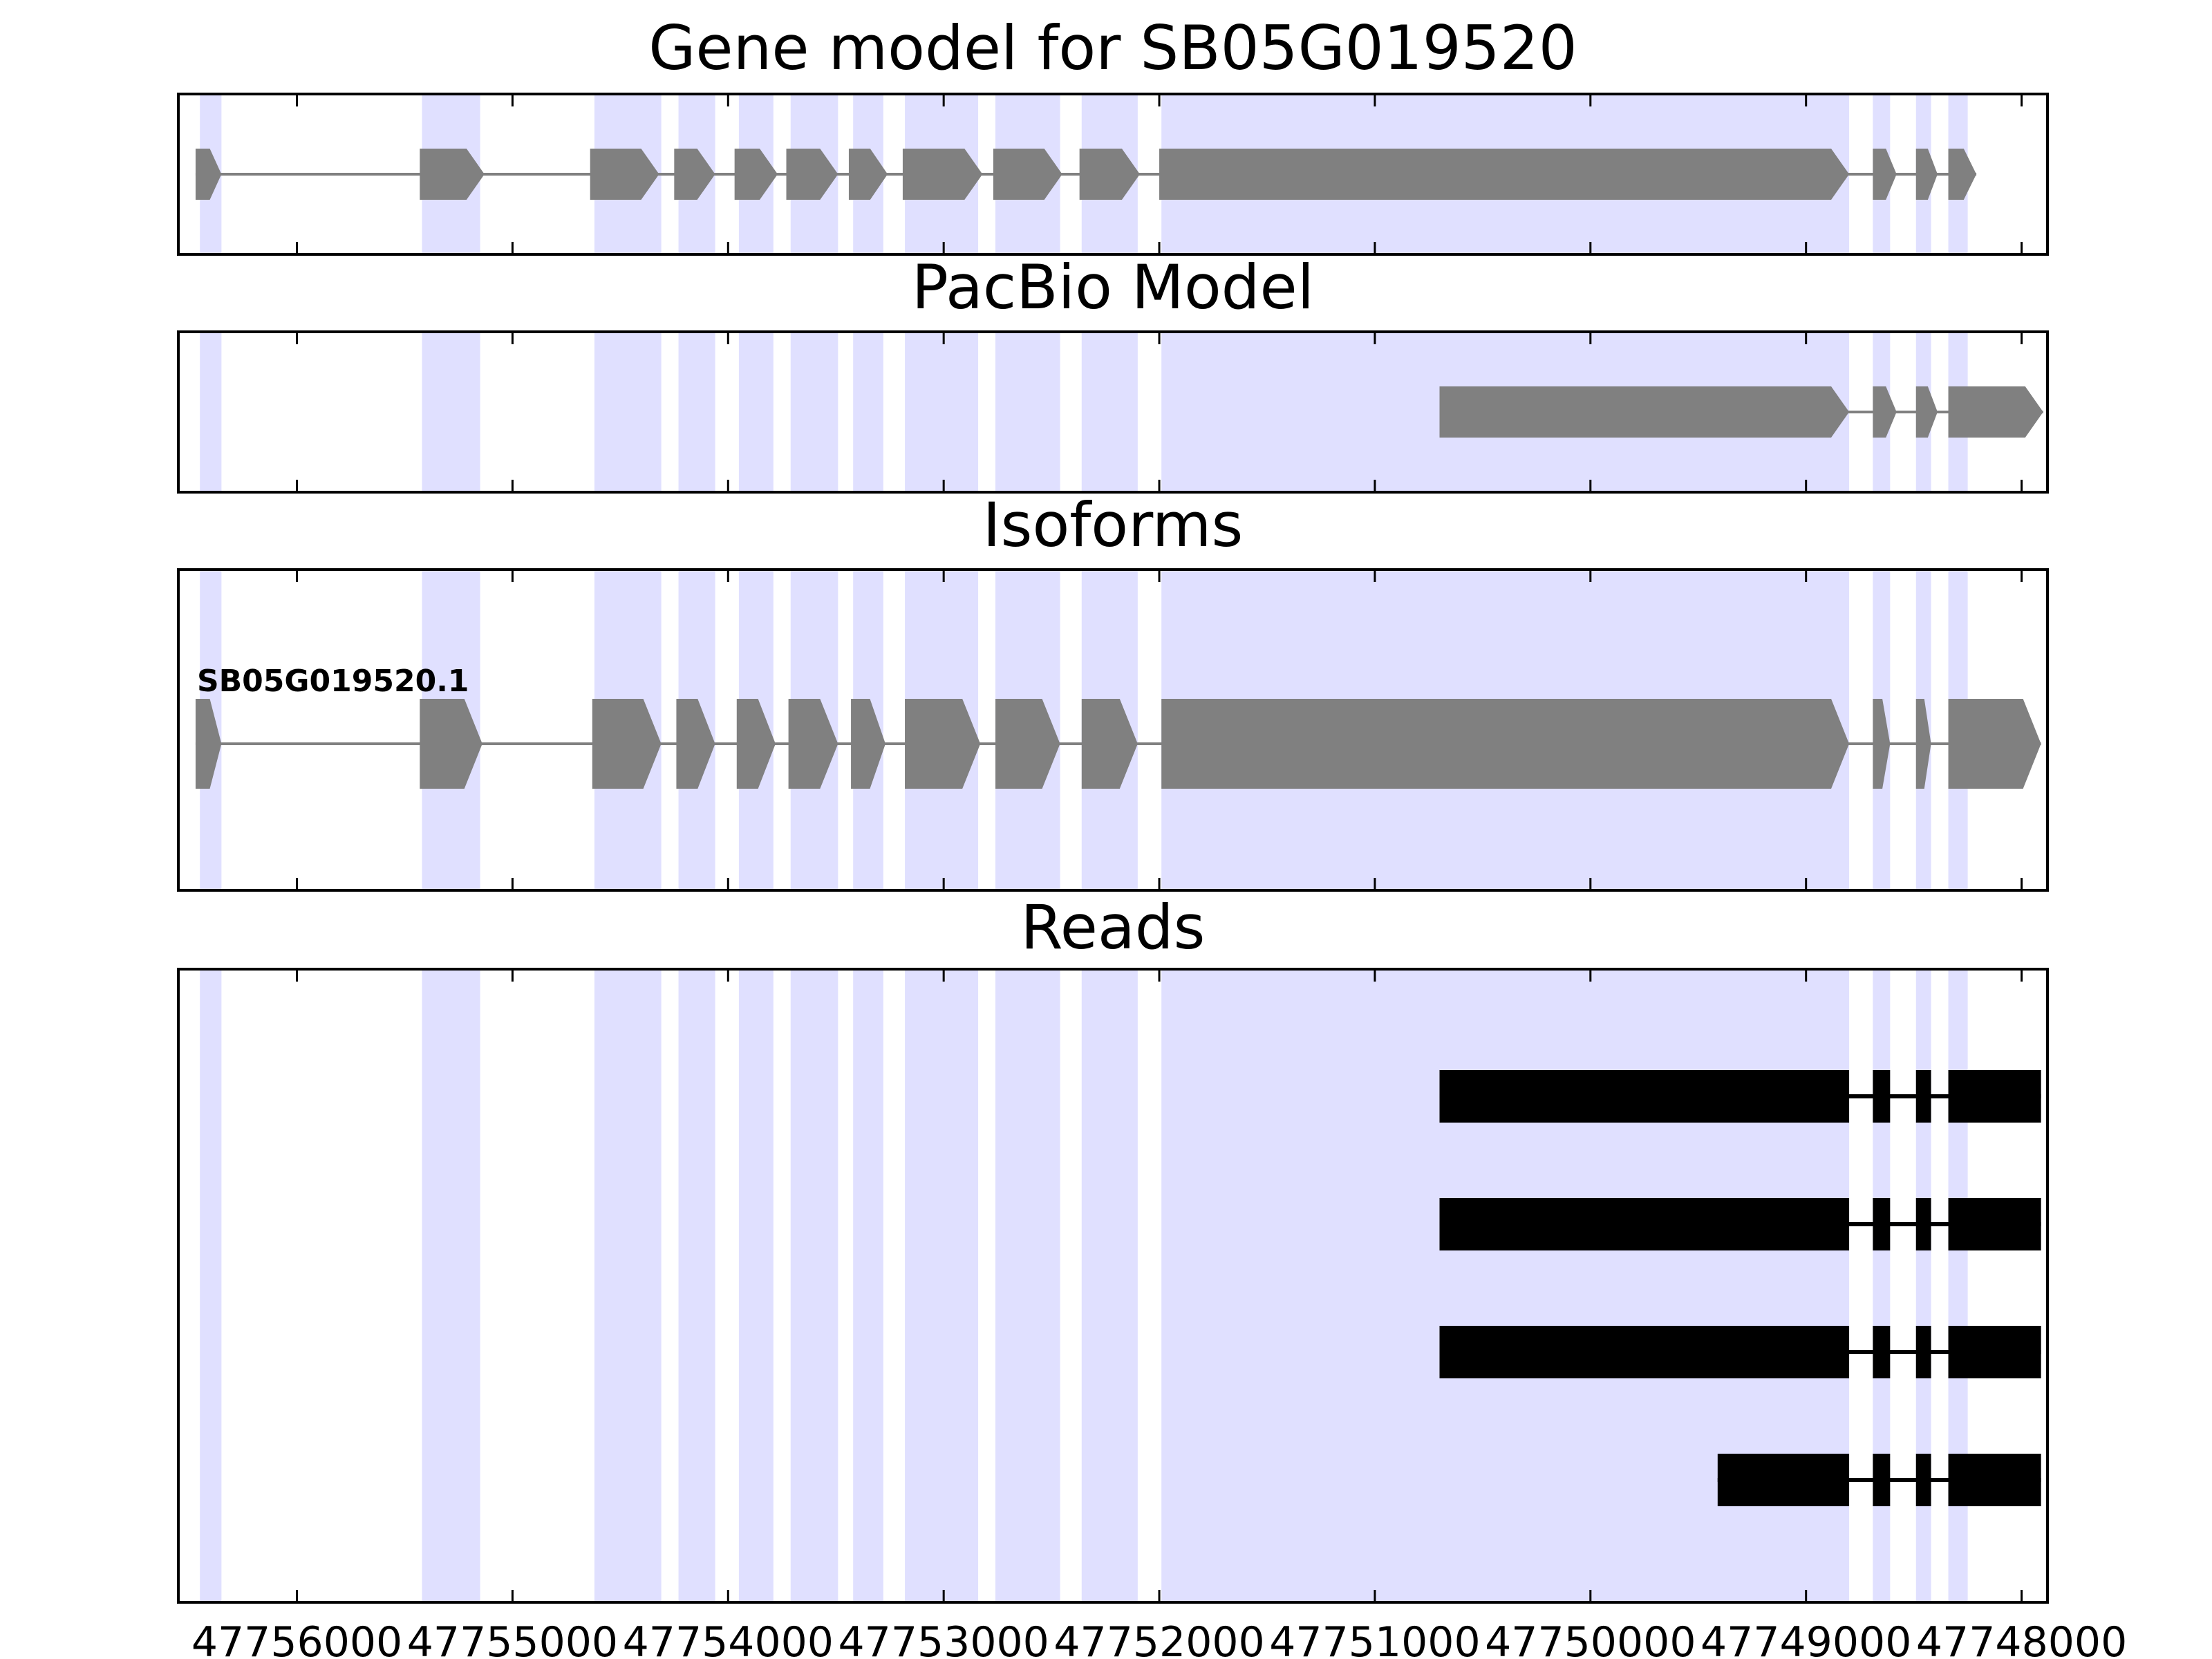 The width and height of the screenshot is (2212, 1659). I want to click on panel-title: Reads, so click(1113, 927).